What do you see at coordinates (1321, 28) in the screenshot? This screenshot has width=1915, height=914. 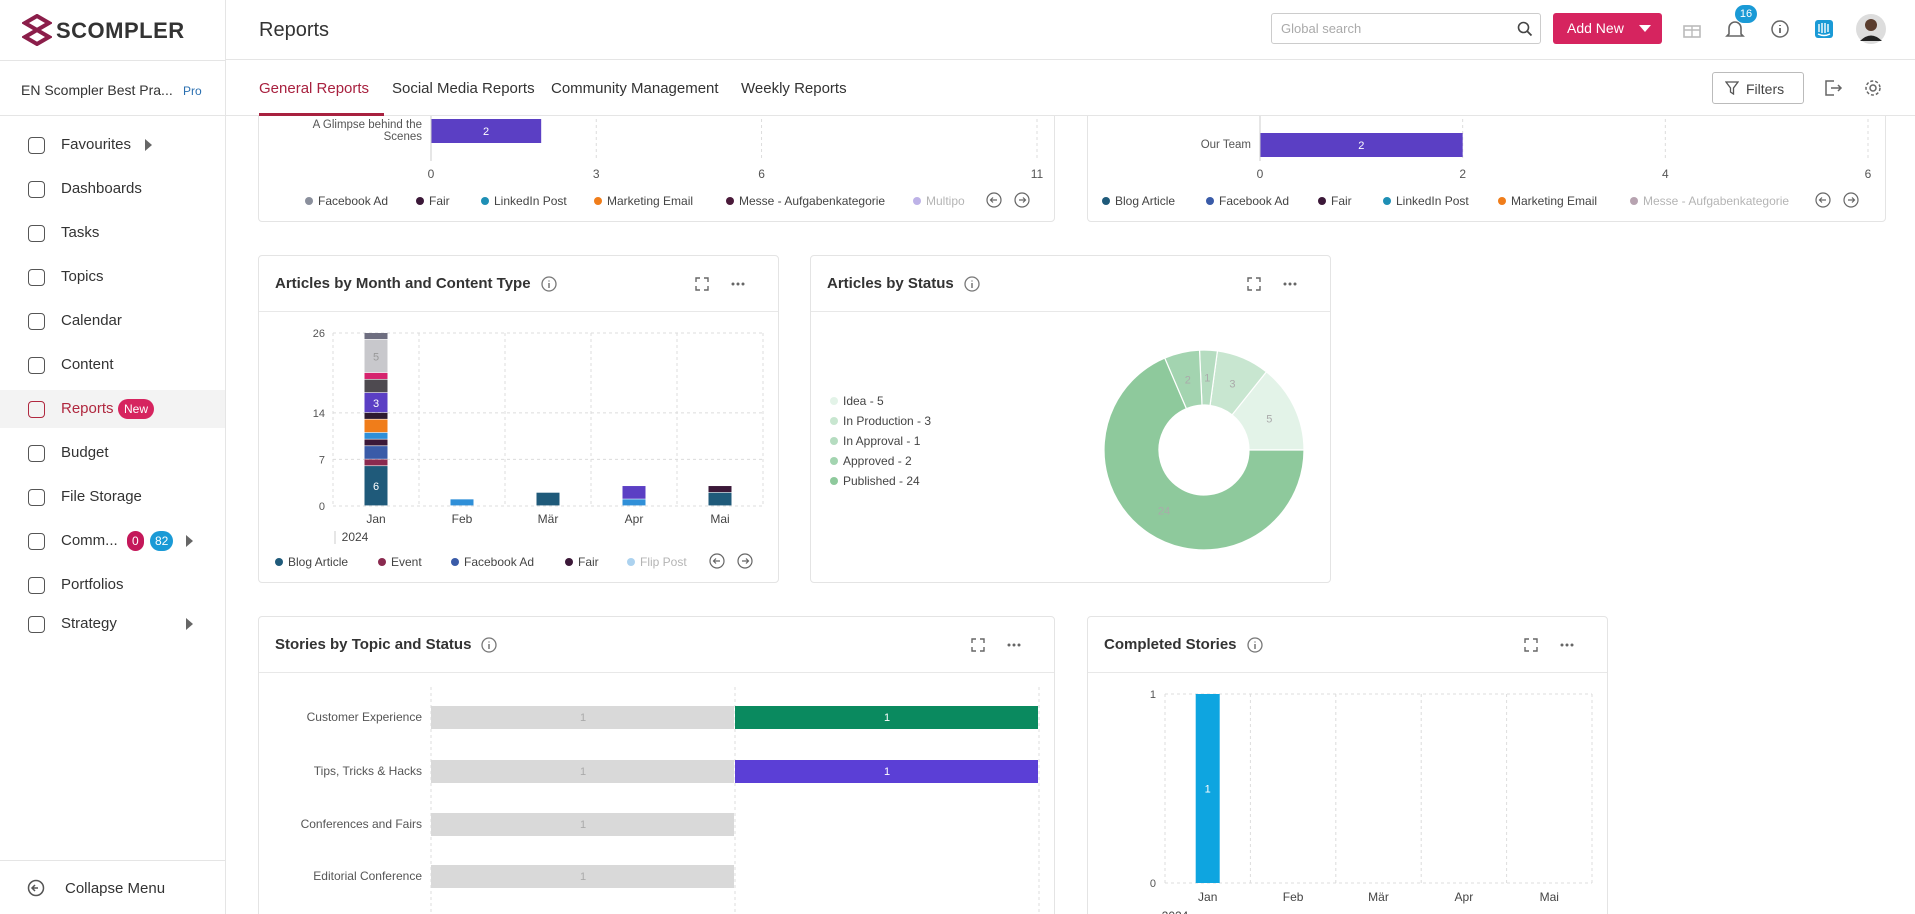 I see `search-placeholder: Global search` at bounding box center [1321, 28].